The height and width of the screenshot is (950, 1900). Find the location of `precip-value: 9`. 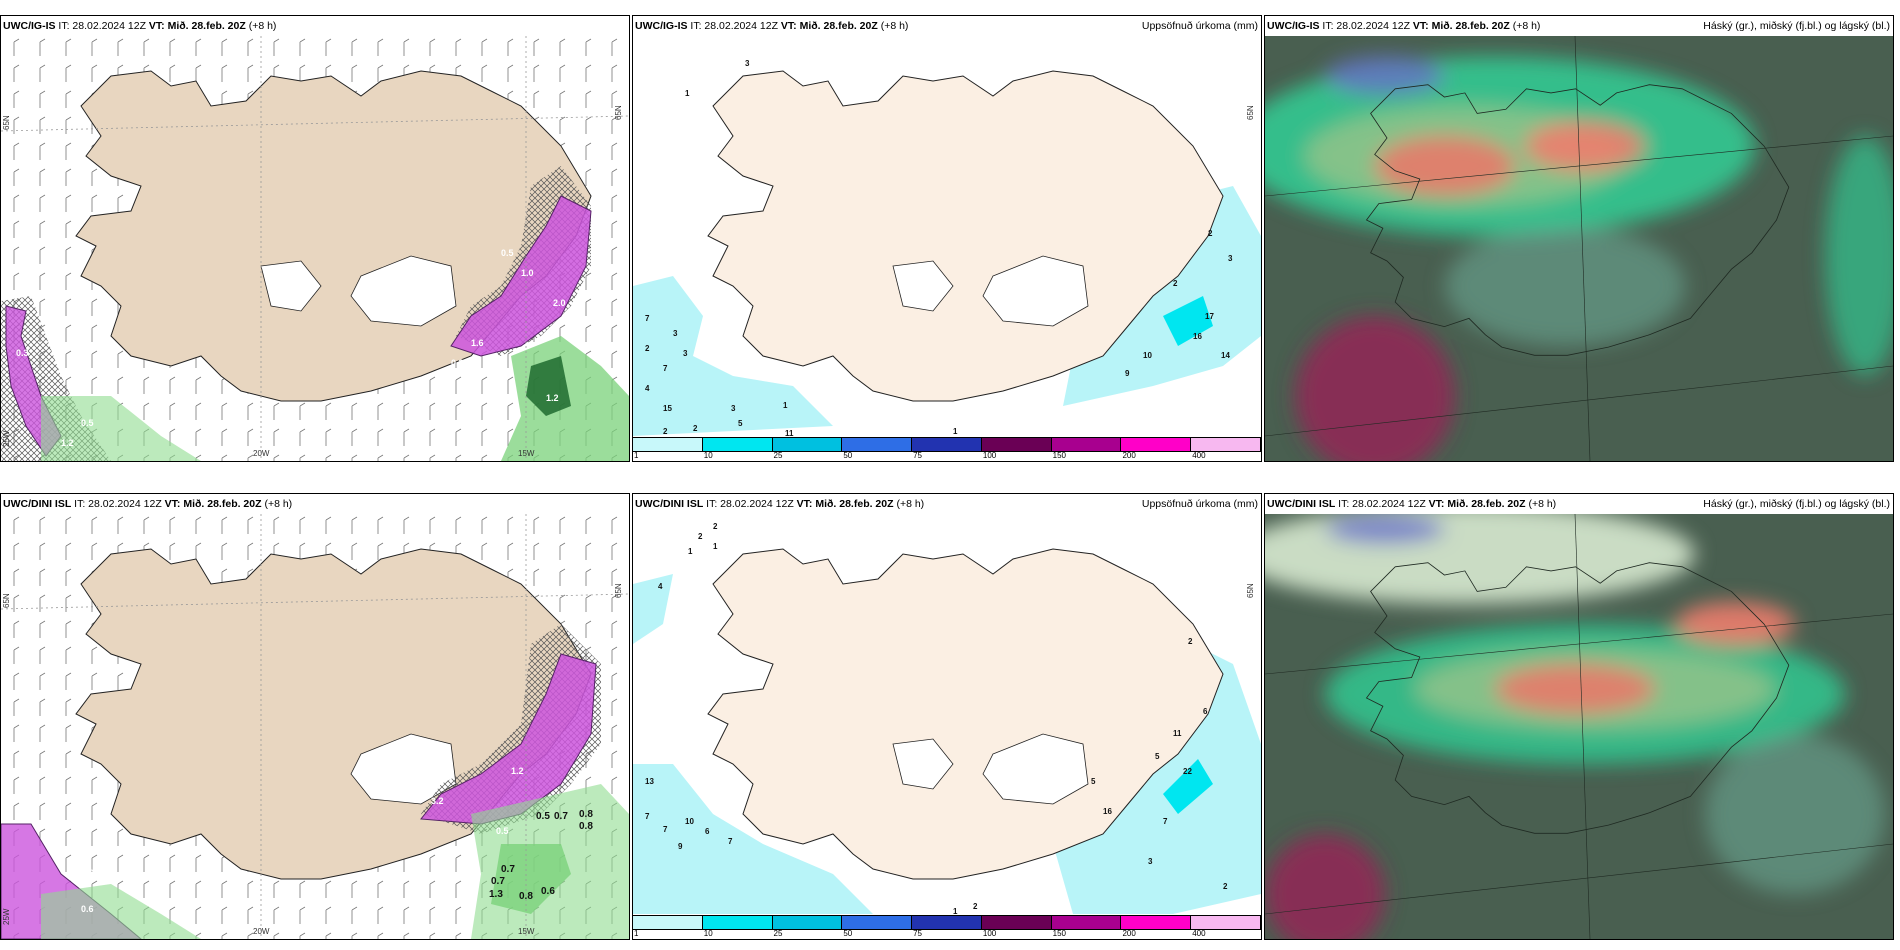

precip-value: 9 is located at coordinates (1127, 373).